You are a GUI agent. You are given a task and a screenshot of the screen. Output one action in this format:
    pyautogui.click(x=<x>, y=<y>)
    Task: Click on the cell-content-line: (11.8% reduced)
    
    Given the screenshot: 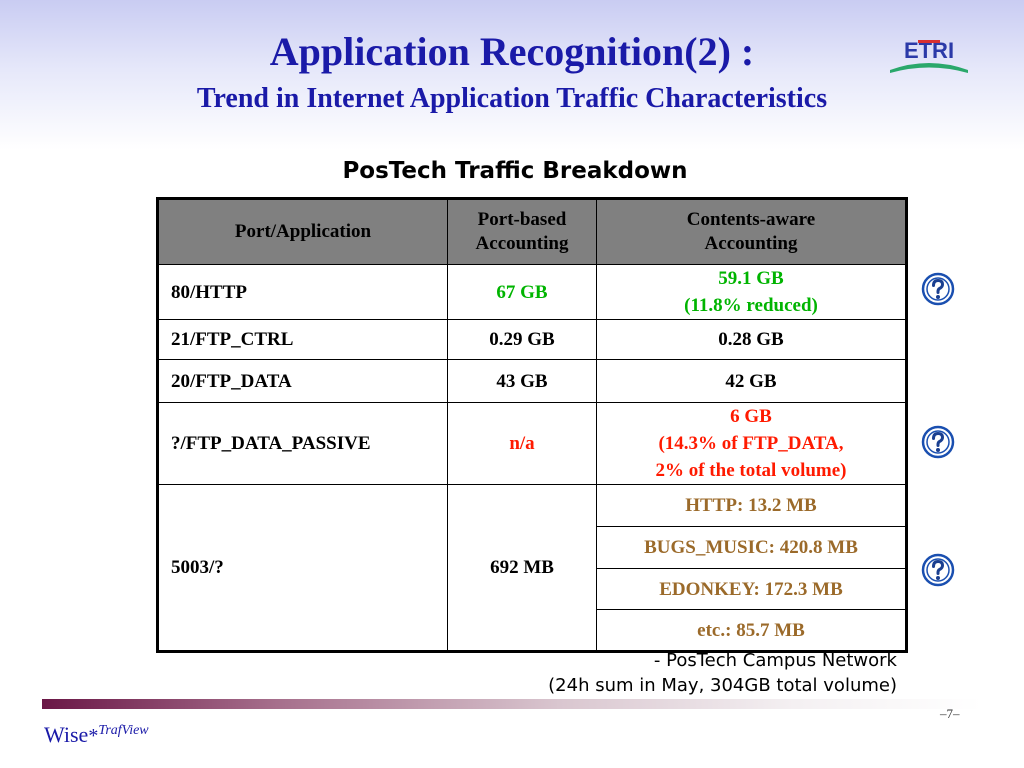 What is the action you would take?
    pyautogui.click(x=751, y=305)
    